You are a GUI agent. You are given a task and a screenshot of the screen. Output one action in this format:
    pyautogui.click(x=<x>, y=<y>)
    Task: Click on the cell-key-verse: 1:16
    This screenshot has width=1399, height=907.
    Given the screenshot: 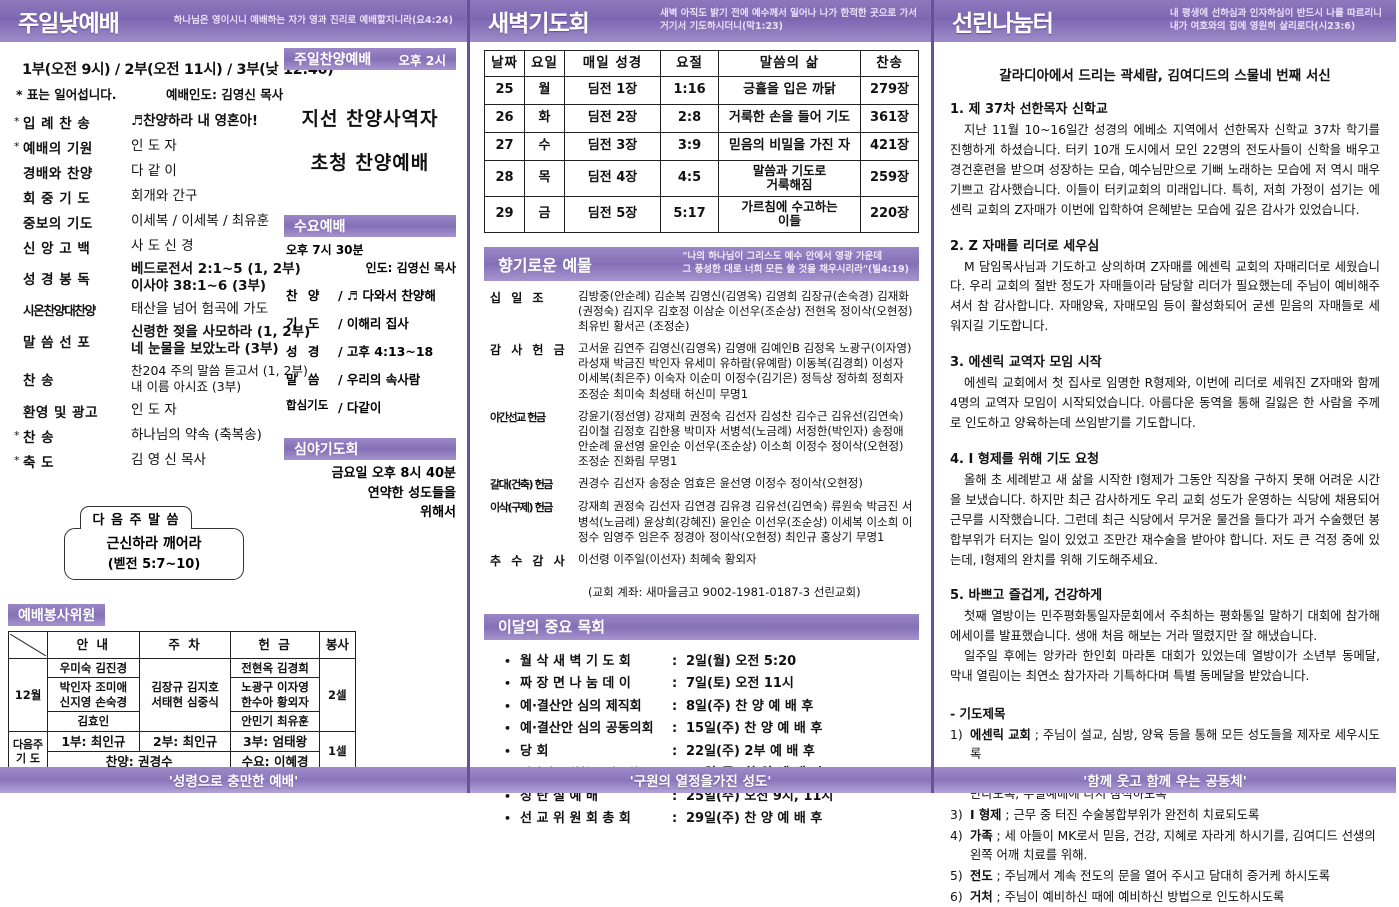 What is the action you would take?
    pyautogui.click(x=689, y=90)
    